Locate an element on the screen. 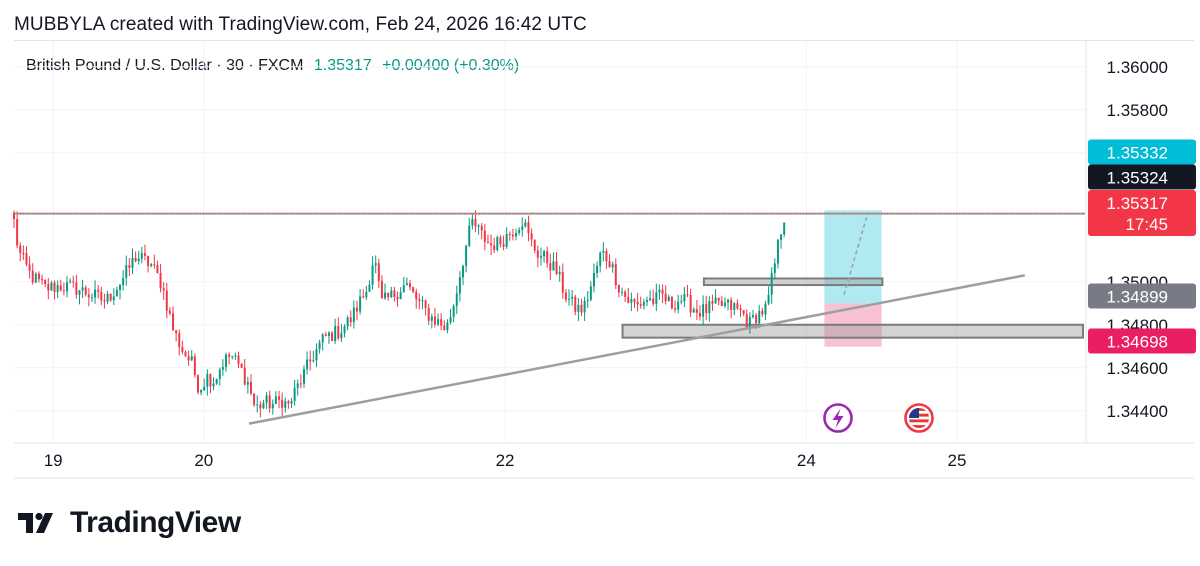 This screenshot has height=566, width=1200. symbol-name: British Pound / U.S. Dollar · 30 · FXCM is located at coordinates (165, 65).